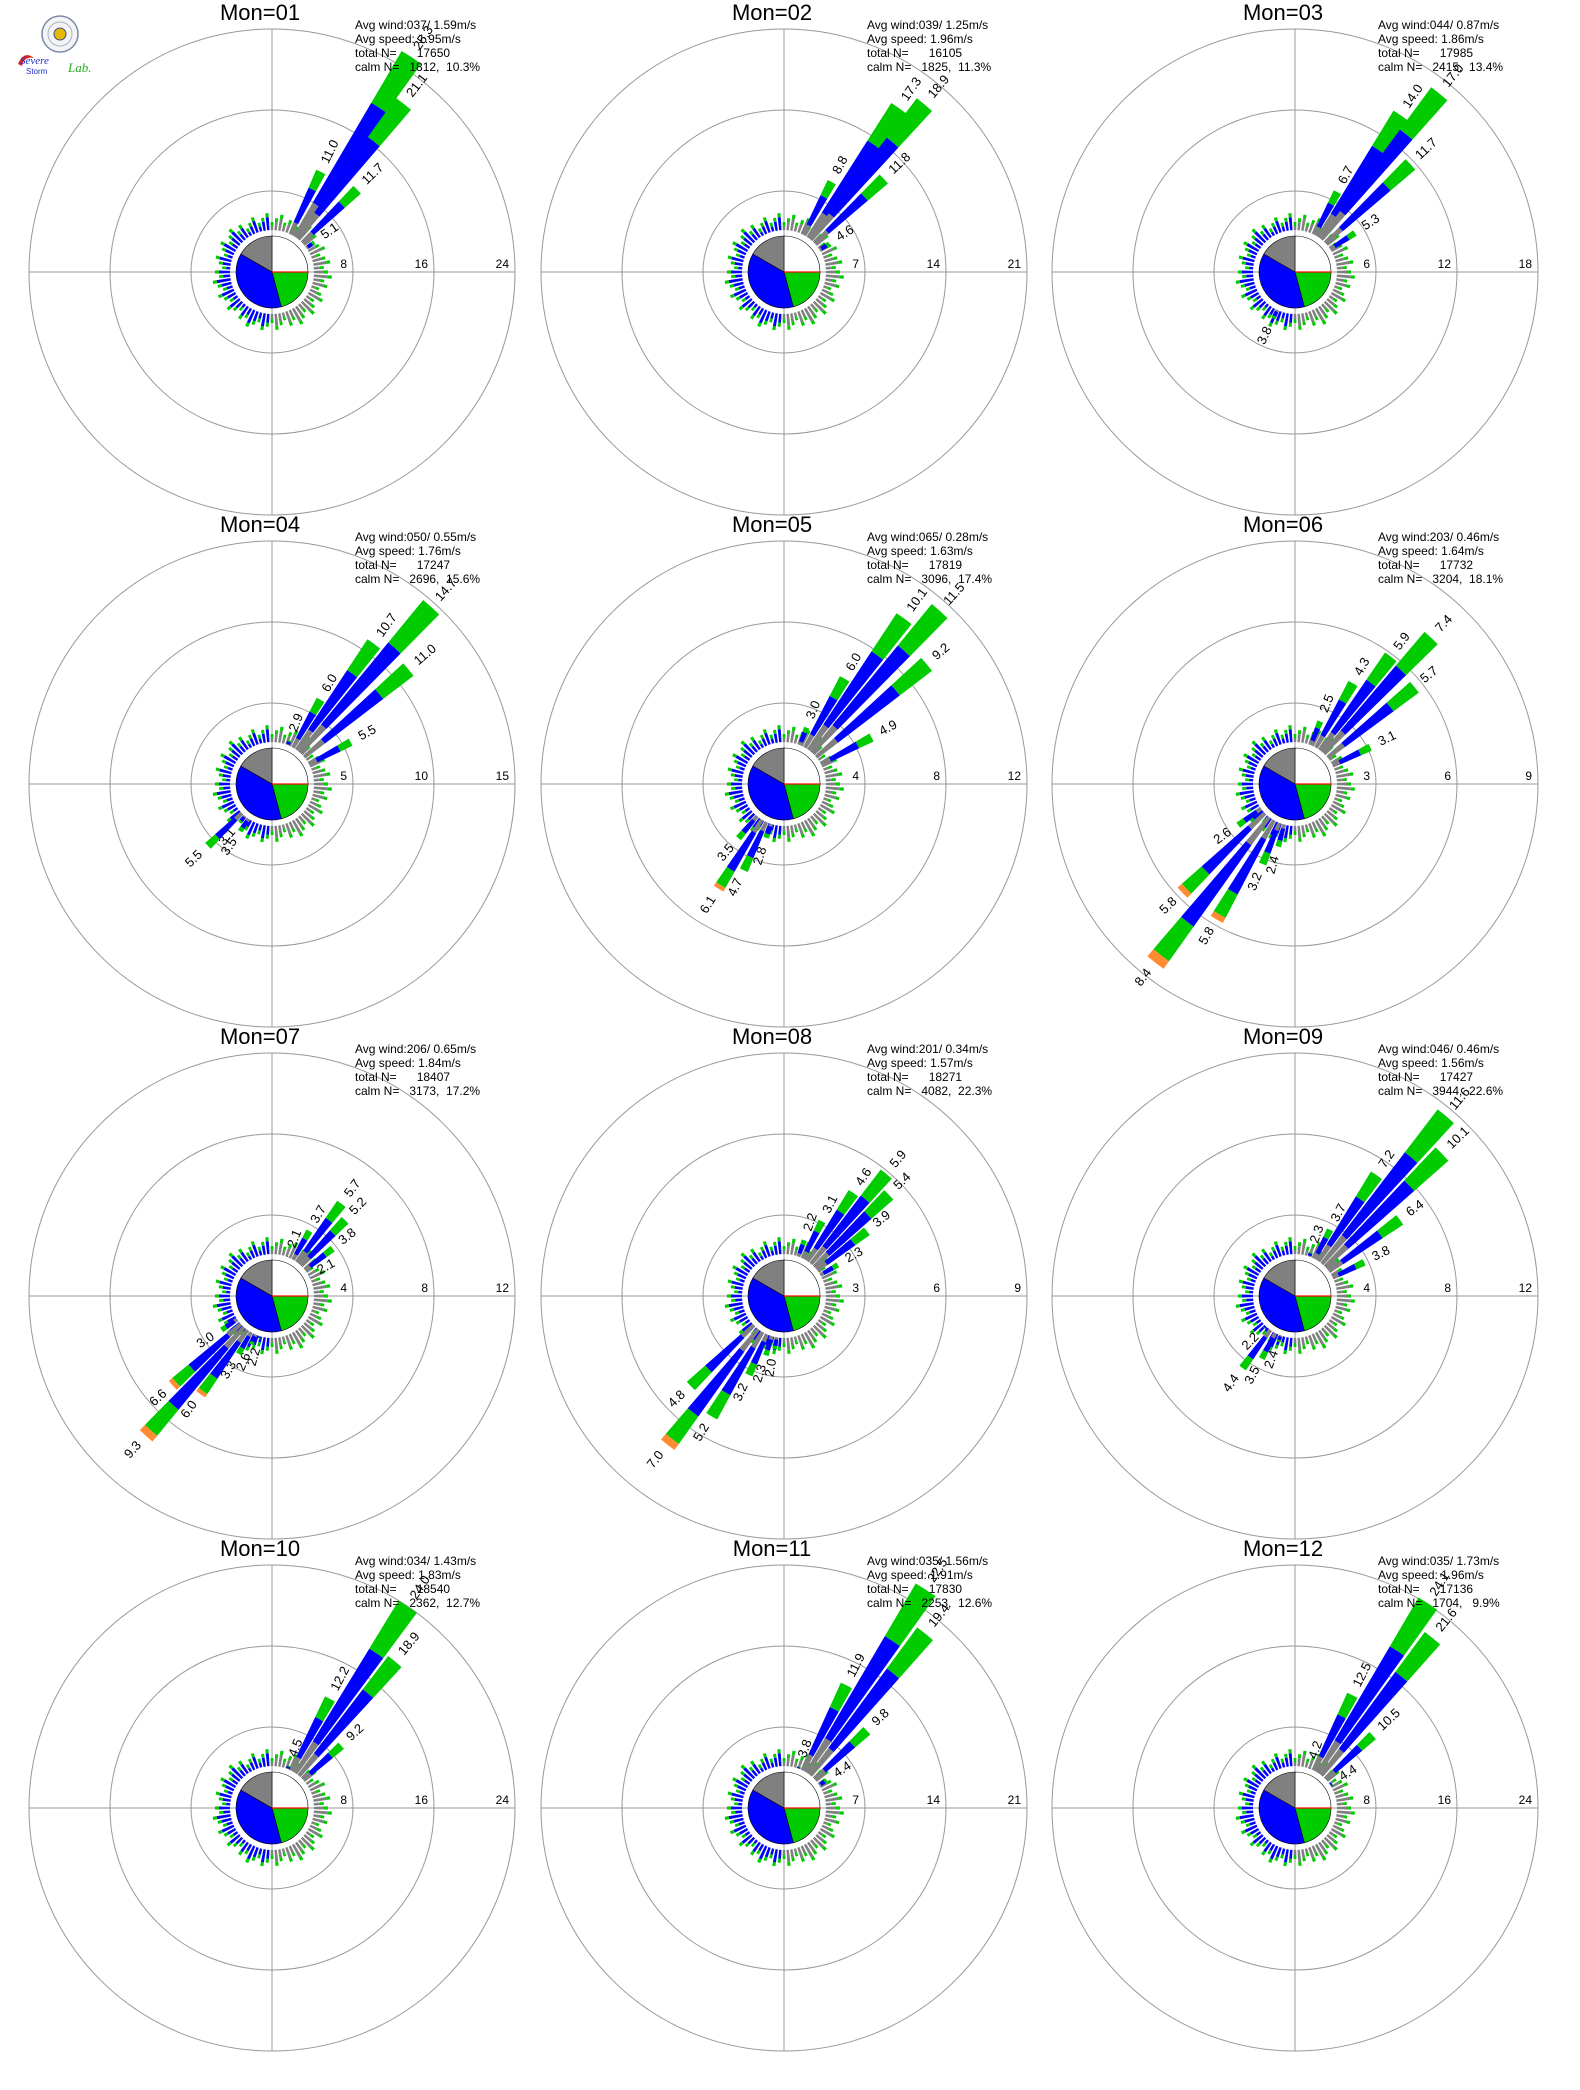 The height and width of the screenshot is (2090, 1580). Describe the element at coordinates (1360, 204) in the screenshot. I see `sector-bars: 6.714.017.011.75.33.8` at that location.